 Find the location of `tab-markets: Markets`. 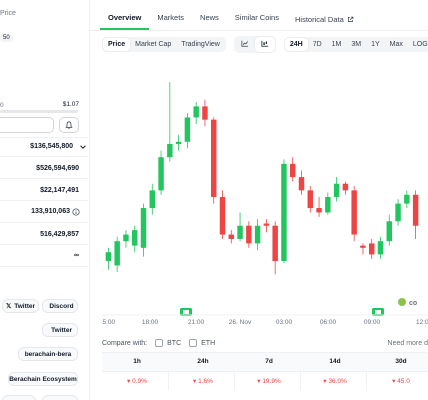

tab-markets: Markets is located at coordinates (171, 17).